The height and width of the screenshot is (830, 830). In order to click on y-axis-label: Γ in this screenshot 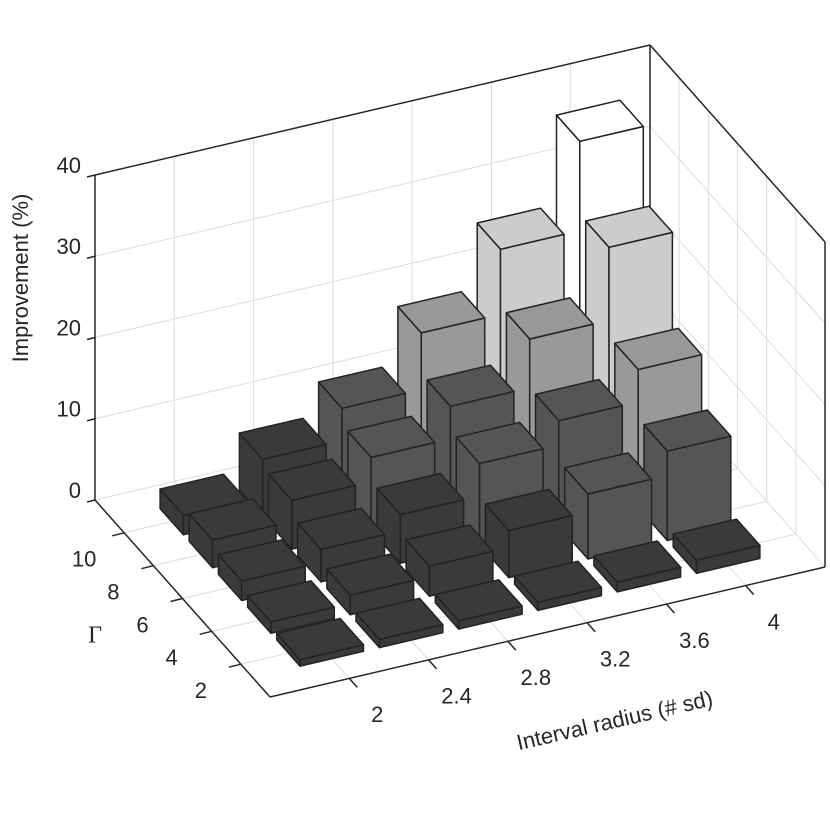, I will do `click(95, 636)`.